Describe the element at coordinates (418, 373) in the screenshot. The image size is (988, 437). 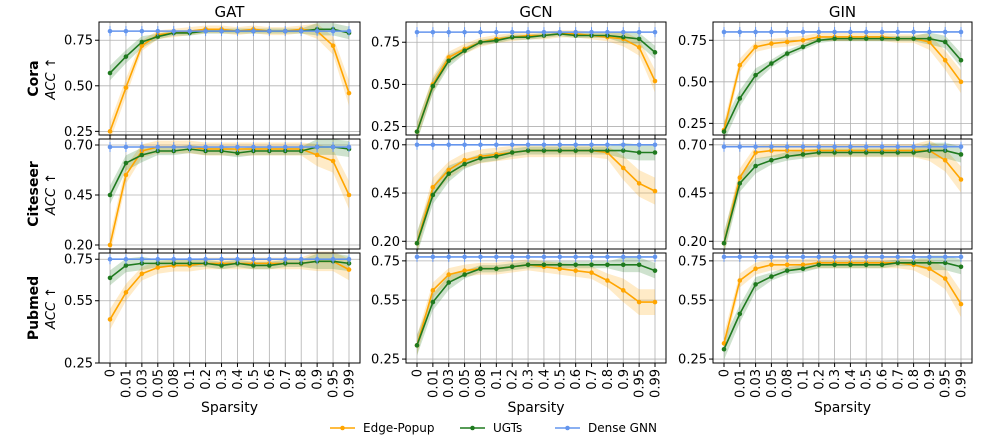
I see `x-tick-label: 0` at that location.